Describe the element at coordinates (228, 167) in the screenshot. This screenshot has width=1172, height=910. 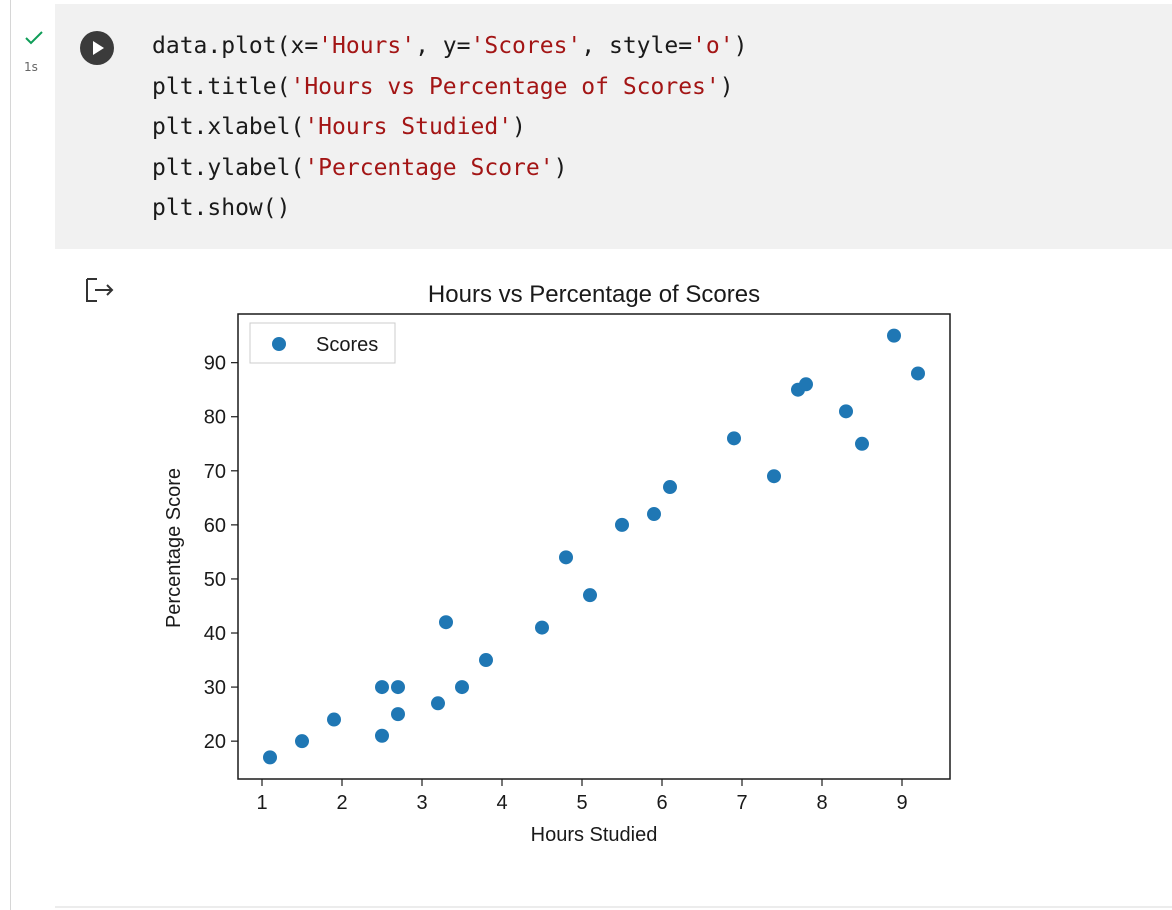
I see `code-token: plt.ylabel(` at that location.